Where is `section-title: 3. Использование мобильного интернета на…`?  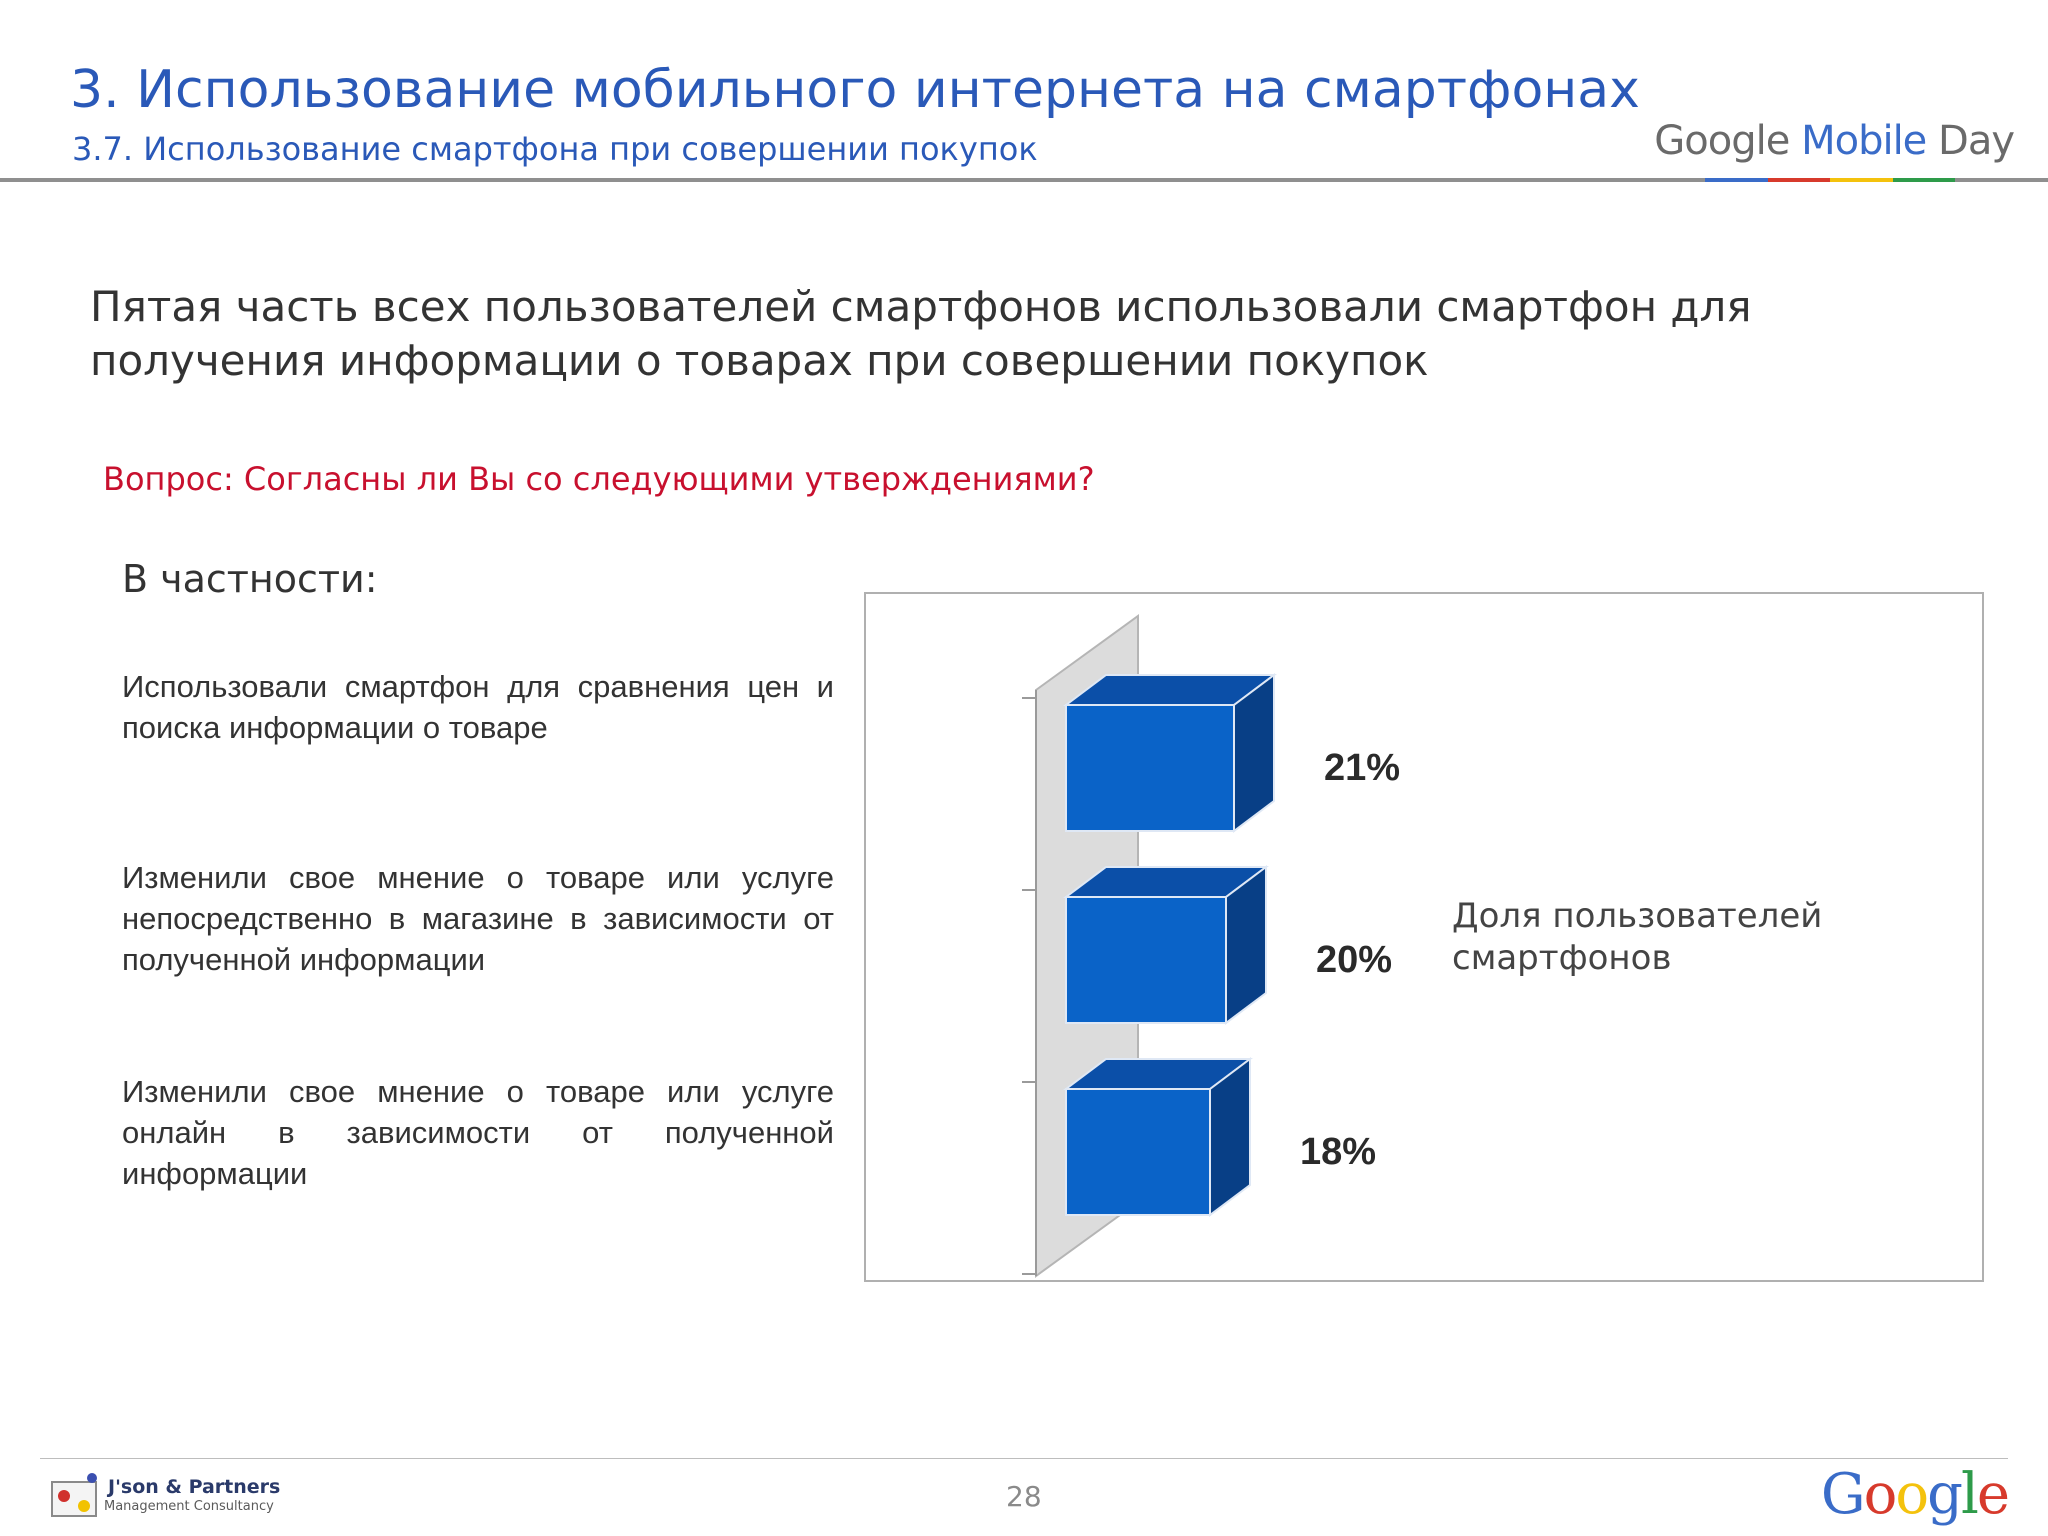
section-title: 3. Использование мобильного интернета на… is located at coordinates (855, 90).